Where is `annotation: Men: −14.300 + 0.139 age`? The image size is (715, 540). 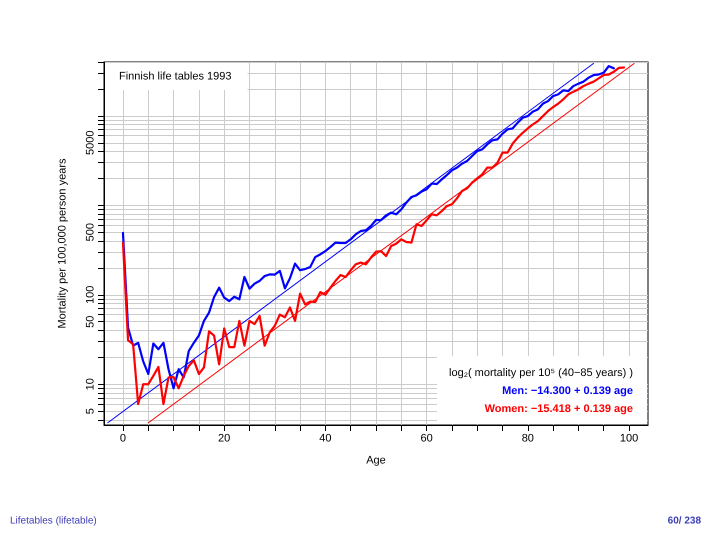 annotation: Men: −14.300 + 0.139 age is located at coordinates (567, 391).